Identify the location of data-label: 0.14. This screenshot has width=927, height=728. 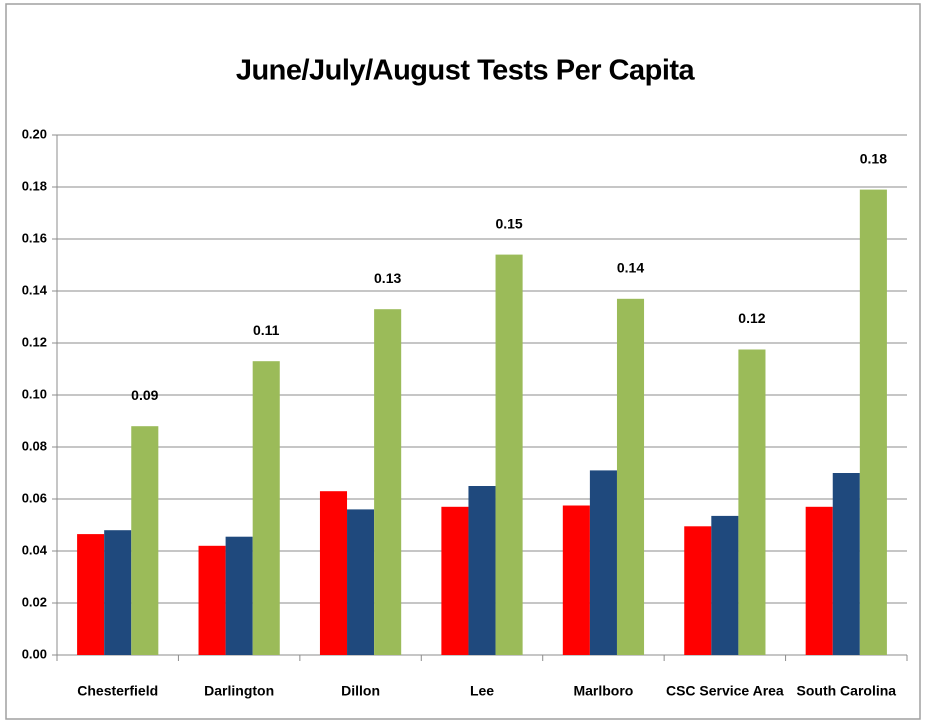
(630, 268).